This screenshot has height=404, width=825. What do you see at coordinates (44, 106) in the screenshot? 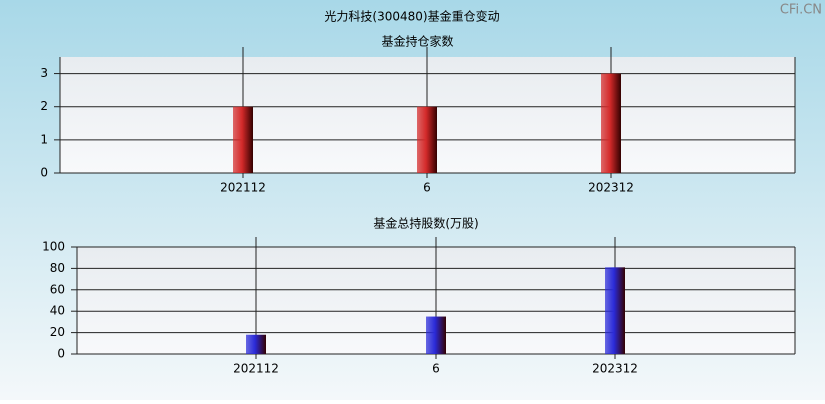
I see `y-tick-label: 2` at bounding box center [44, 106].